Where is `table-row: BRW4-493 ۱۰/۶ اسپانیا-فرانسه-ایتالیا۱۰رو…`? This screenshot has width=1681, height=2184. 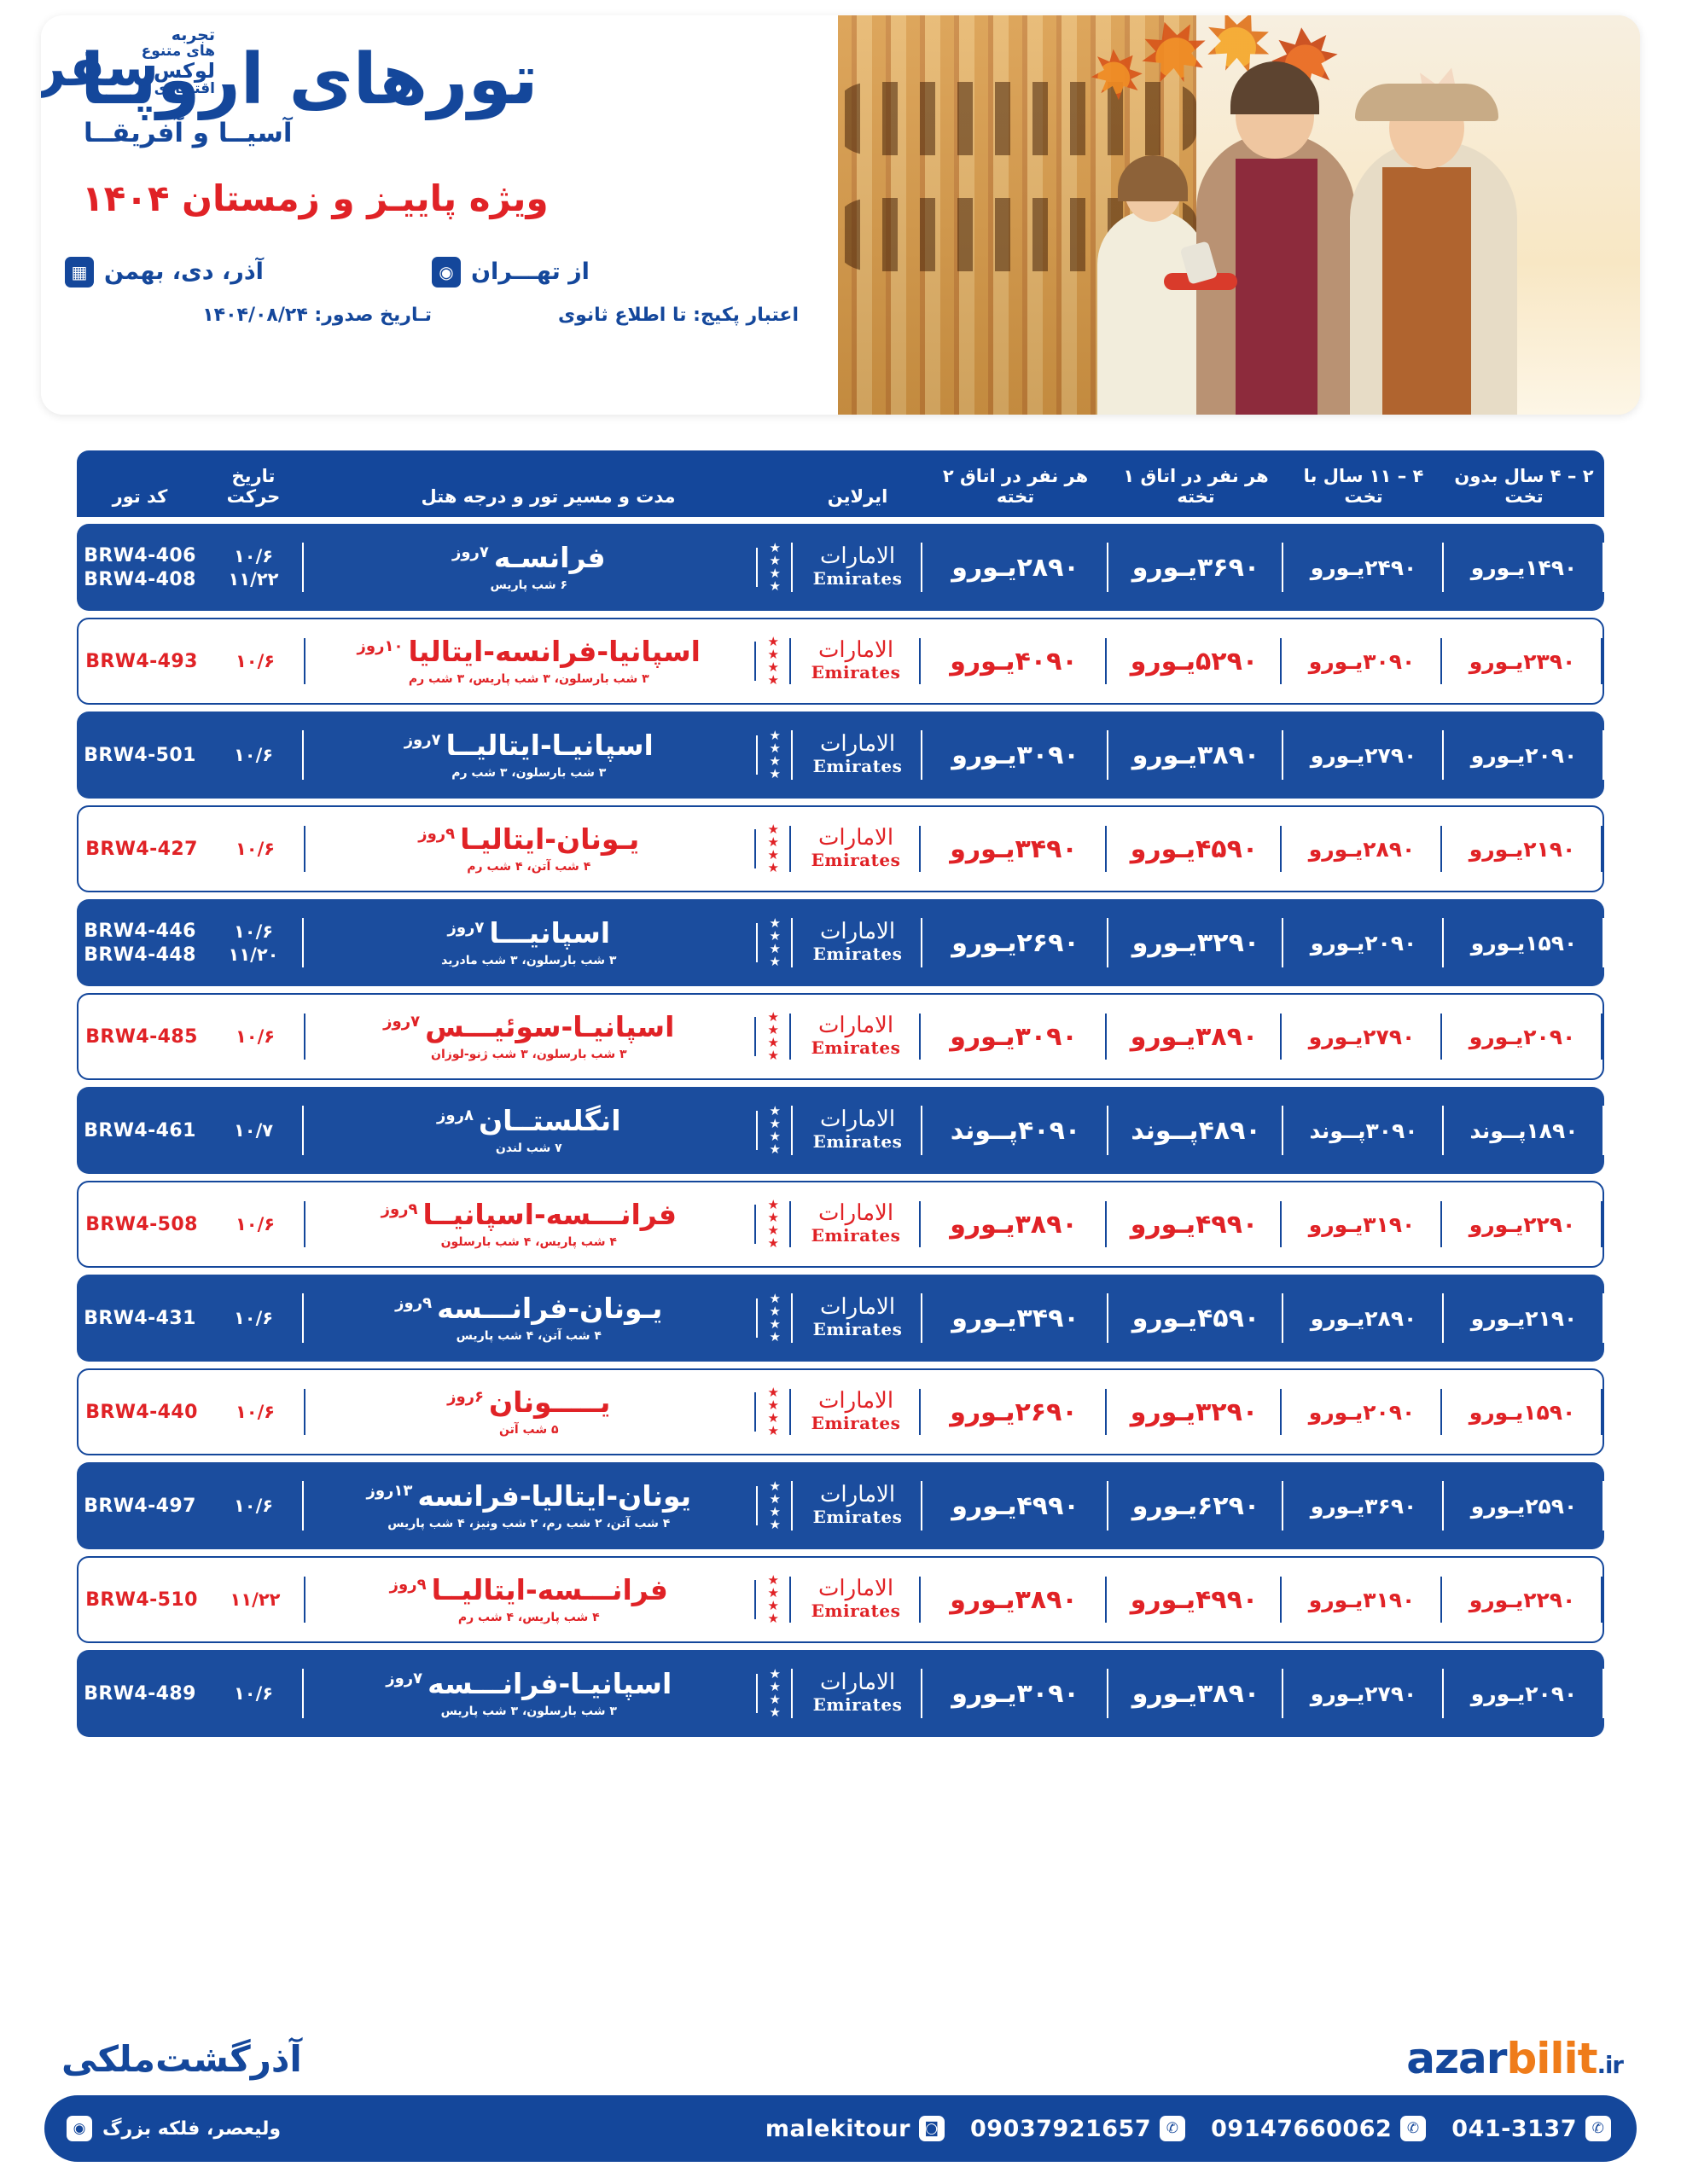
table-row: BRW4-493 ۱۰/۶ اسپانیا-فرانسه-ایتالیا۱۰رو… is located at coordinates (840, 662).